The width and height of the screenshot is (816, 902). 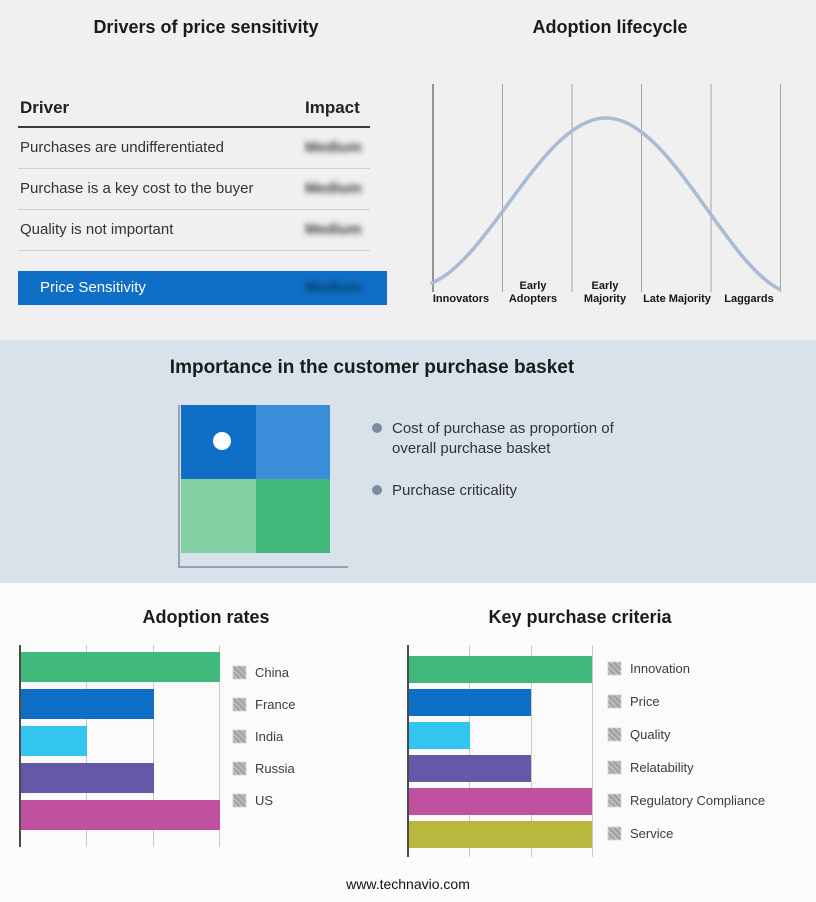 I want to click on adoption-rates-title: Adoption rates, so click(x=206, y=617).